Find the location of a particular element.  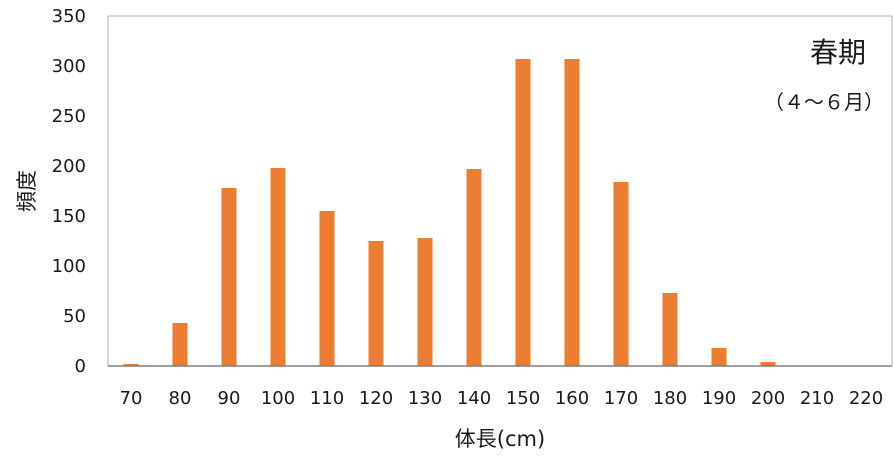

x-tick-110: 110 is located at coordinates (327, 398).